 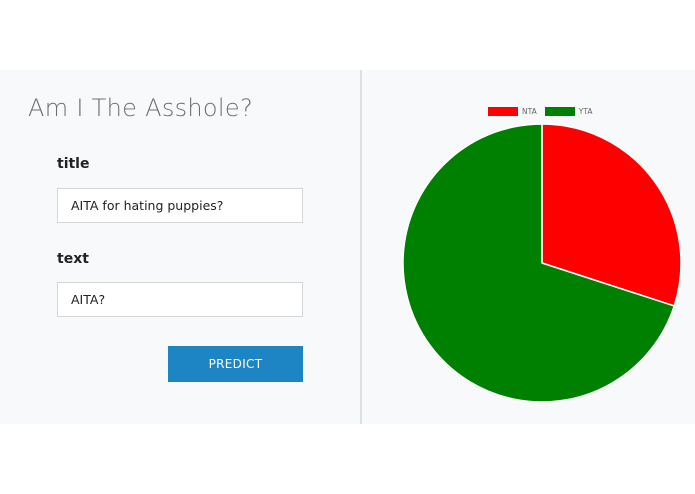 What do you see at coordinates (73, 259) in the screenshot?
I see `text-field-label: text` at bounding box center [73, 259].